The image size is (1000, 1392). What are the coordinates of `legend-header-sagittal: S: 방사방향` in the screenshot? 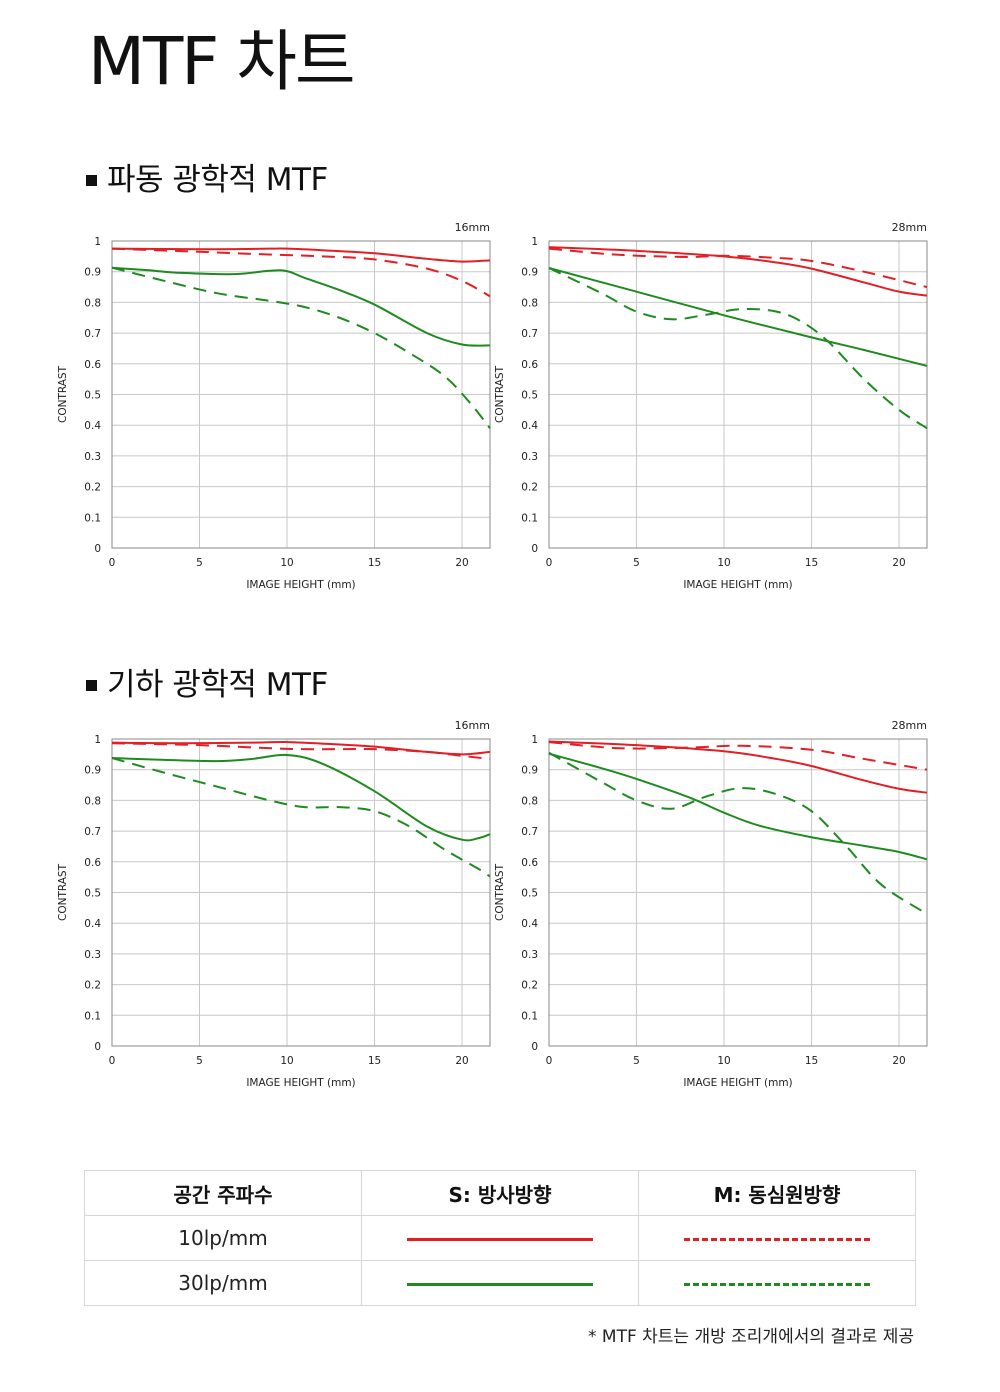 It's located at (500, 1193).